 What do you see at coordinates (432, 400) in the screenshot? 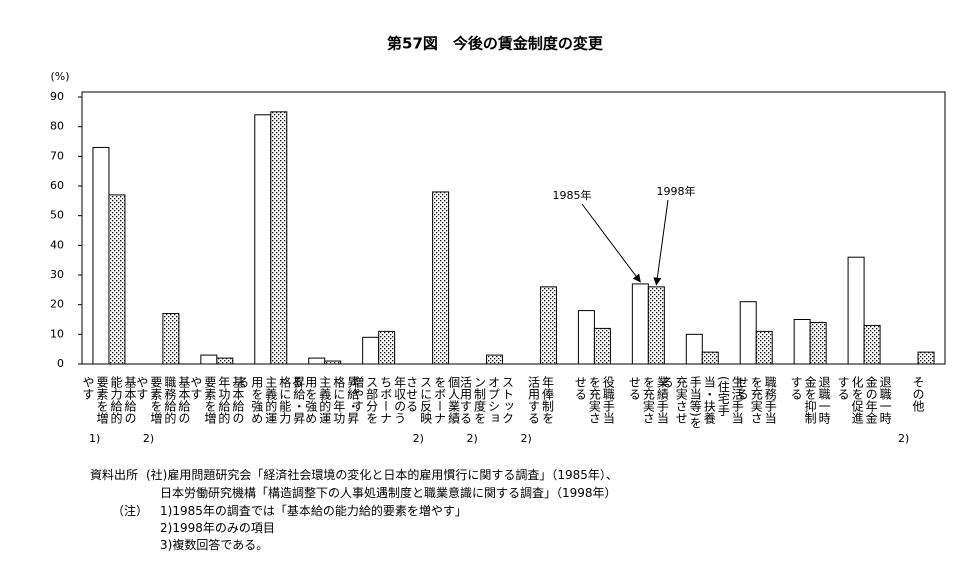
I see `x-tick-label: 個人業績をボーナスに反映させる` at bounding box center [432, 400].